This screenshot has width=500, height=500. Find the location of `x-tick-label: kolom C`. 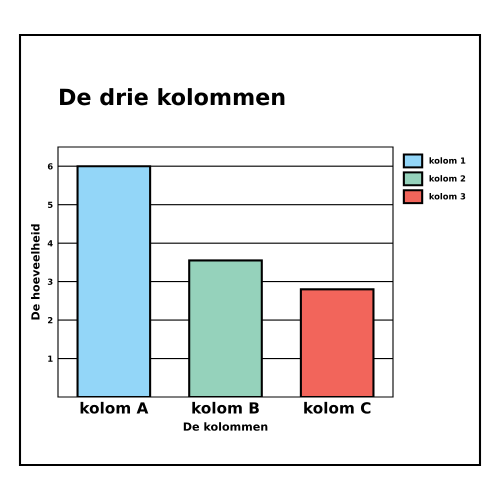

x-tick-label: kolom C is located at coordinates (337, 408).